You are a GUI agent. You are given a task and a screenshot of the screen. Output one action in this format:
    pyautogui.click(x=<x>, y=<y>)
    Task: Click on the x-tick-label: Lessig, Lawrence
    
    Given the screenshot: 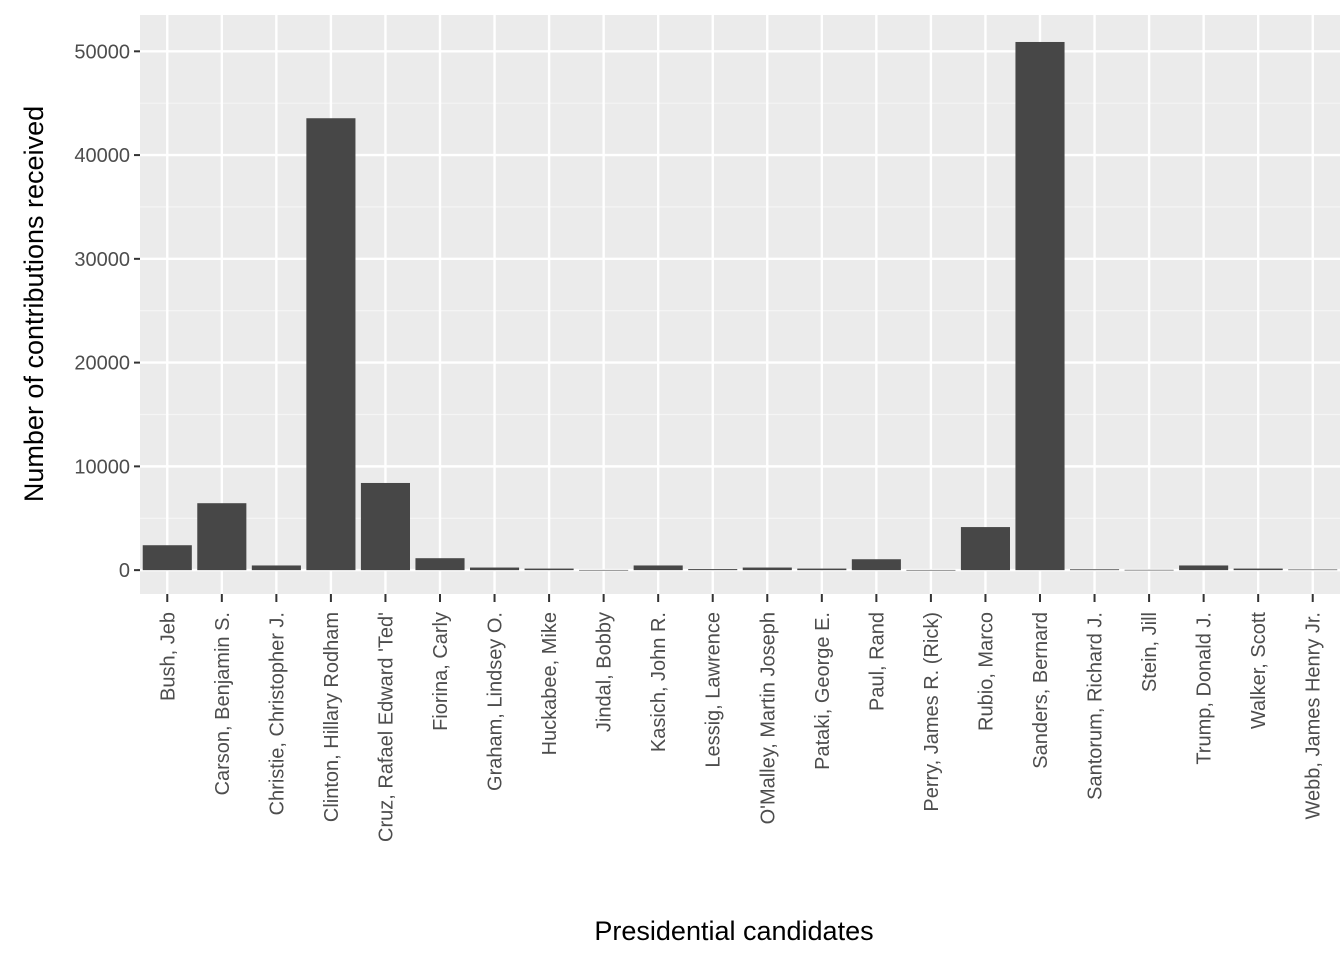 What is the action you would take?
    pyautogui.click(x=714, y=690)
    